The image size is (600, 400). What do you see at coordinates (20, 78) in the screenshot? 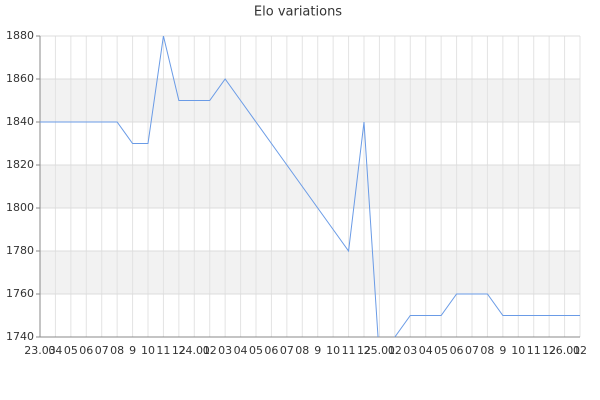
I see `y-tick-label: 1860` at bounding box center [20, 78].